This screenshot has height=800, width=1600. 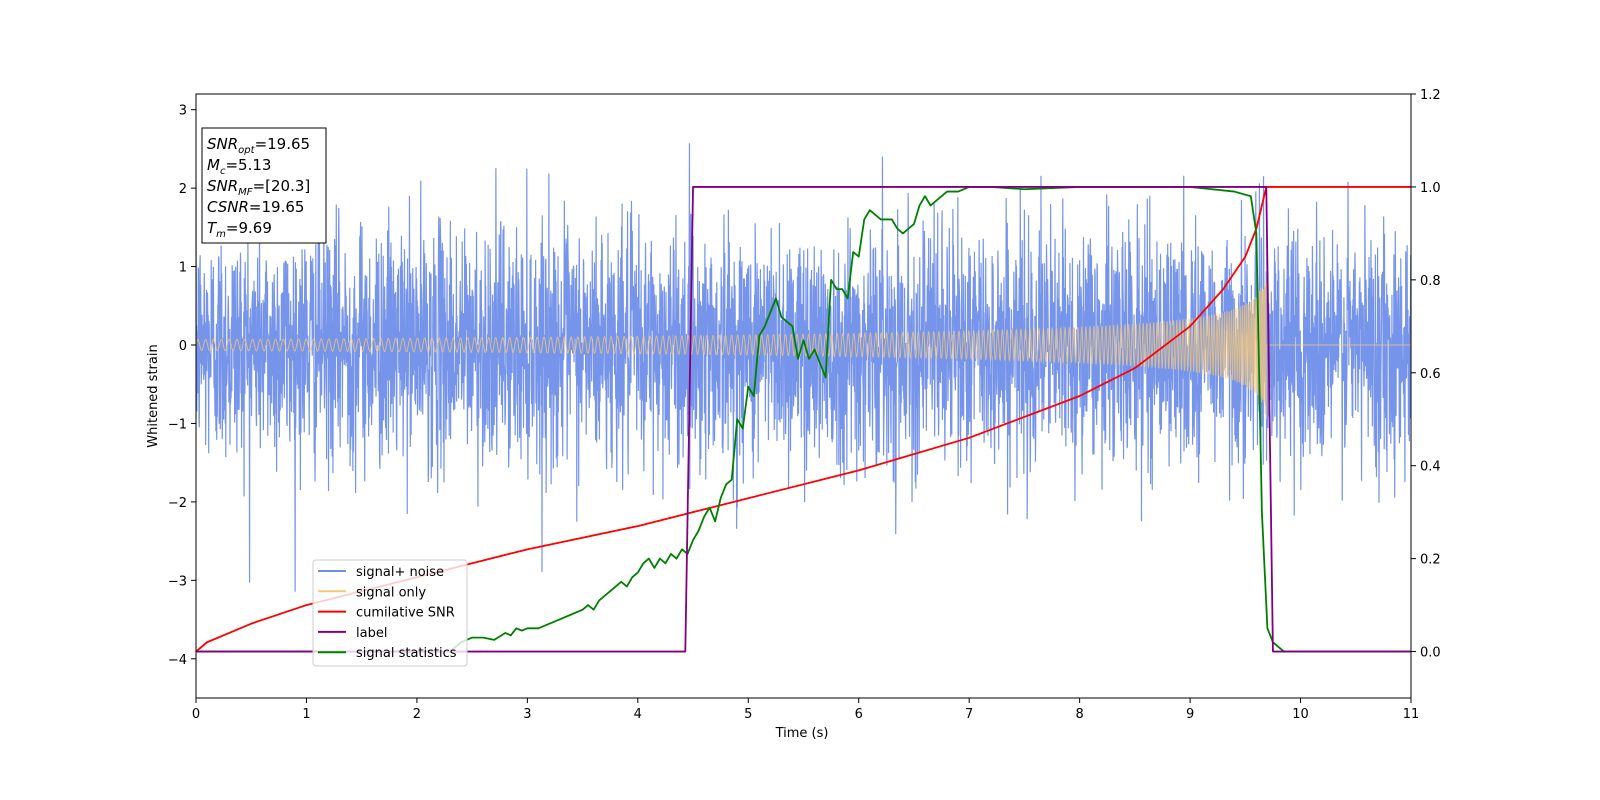 What do you see at coordinates (1430, 653) in the screenshot?
I see `y-tick-label-right: 0.0` at bounding box center [1430, 653].